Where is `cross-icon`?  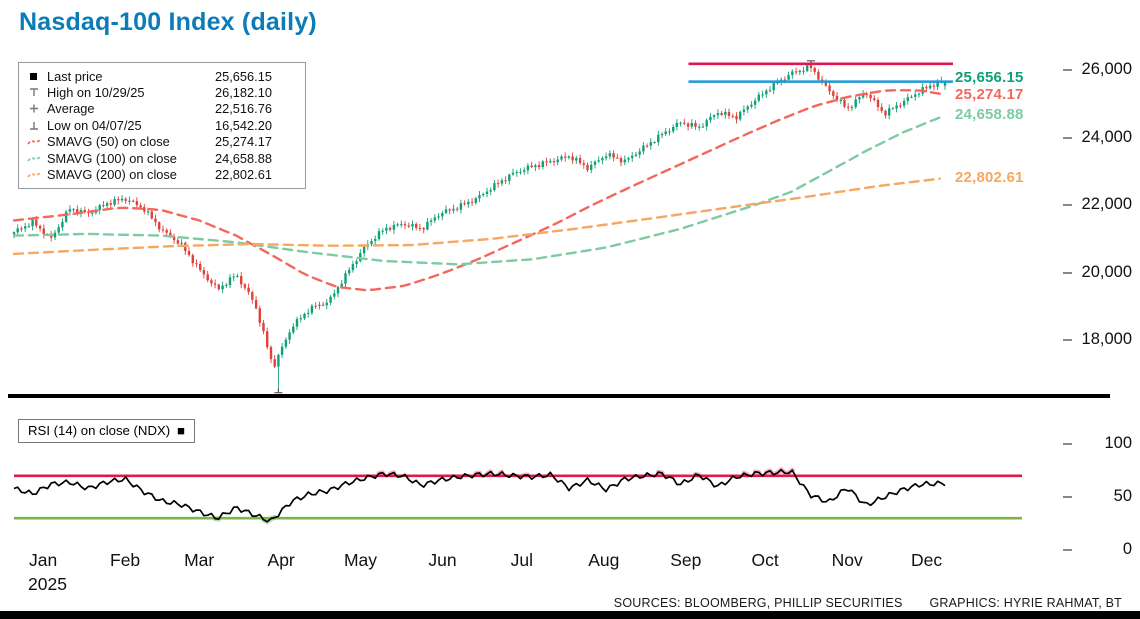
cross-icon is located at coordinates (37, 108).